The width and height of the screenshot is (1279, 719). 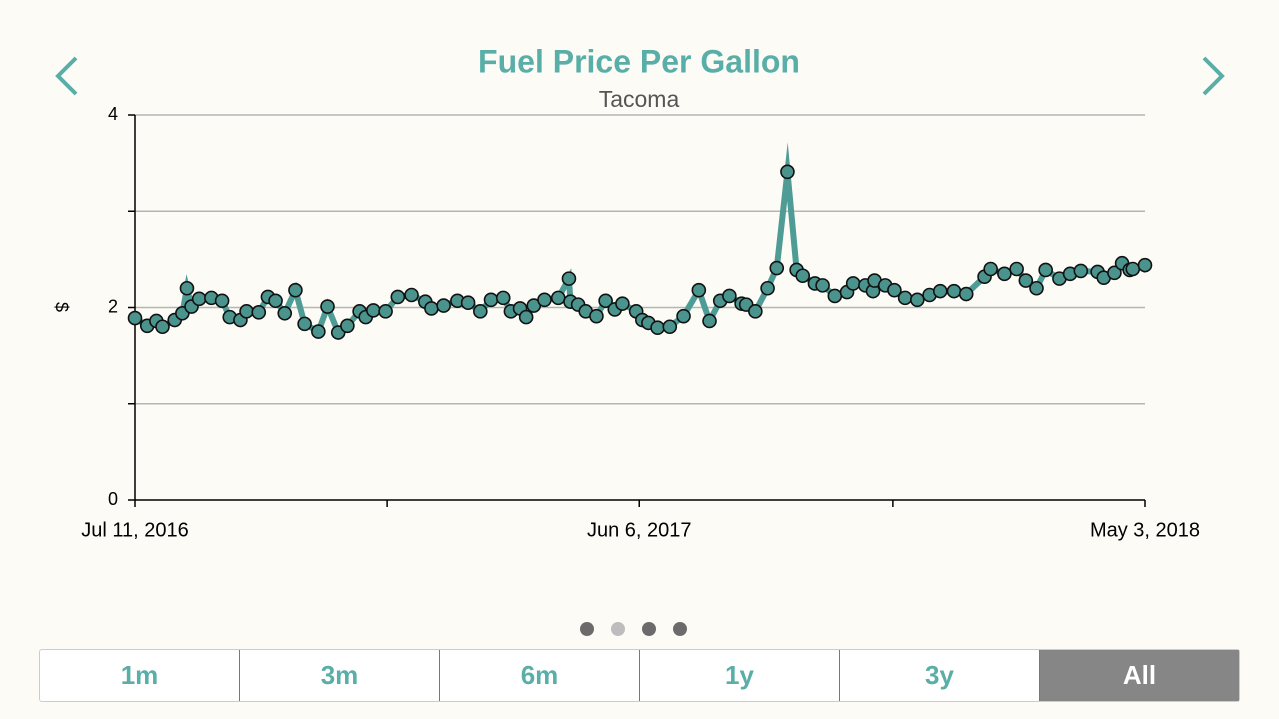 What do you see at coordinates (135, 530) in the screenshot?
I see `x-tick-label: Jul 11, 2016` at bounding box center [135, 530].